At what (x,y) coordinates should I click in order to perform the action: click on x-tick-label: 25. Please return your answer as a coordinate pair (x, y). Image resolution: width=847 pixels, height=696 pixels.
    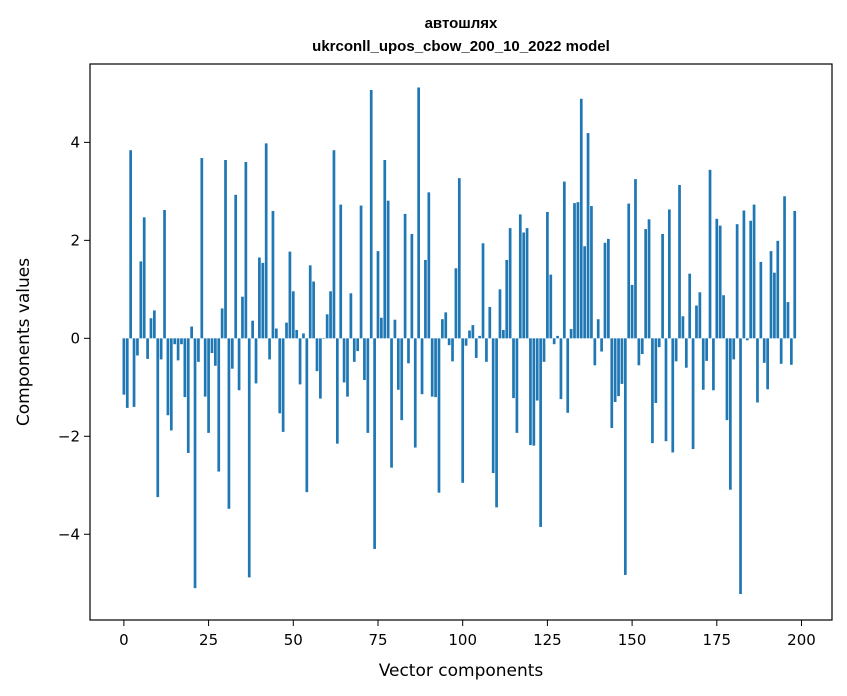
    Looking at the image, I should click on (208, 640).